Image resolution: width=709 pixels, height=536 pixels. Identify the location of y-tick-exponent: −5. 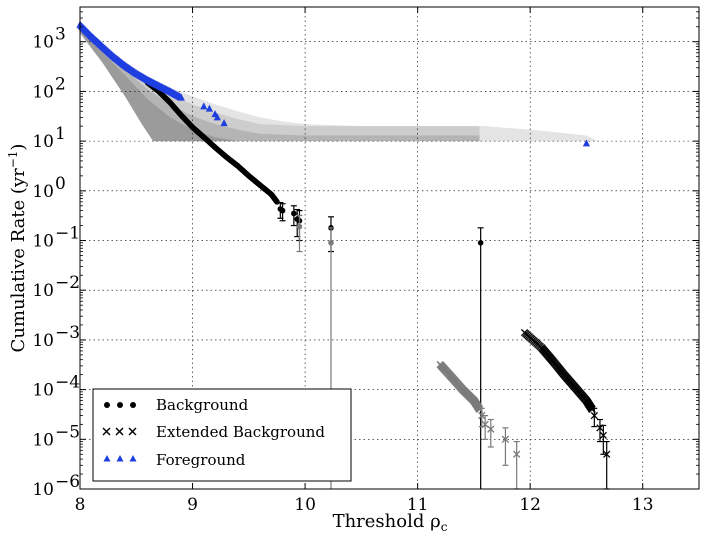
(67, 432).